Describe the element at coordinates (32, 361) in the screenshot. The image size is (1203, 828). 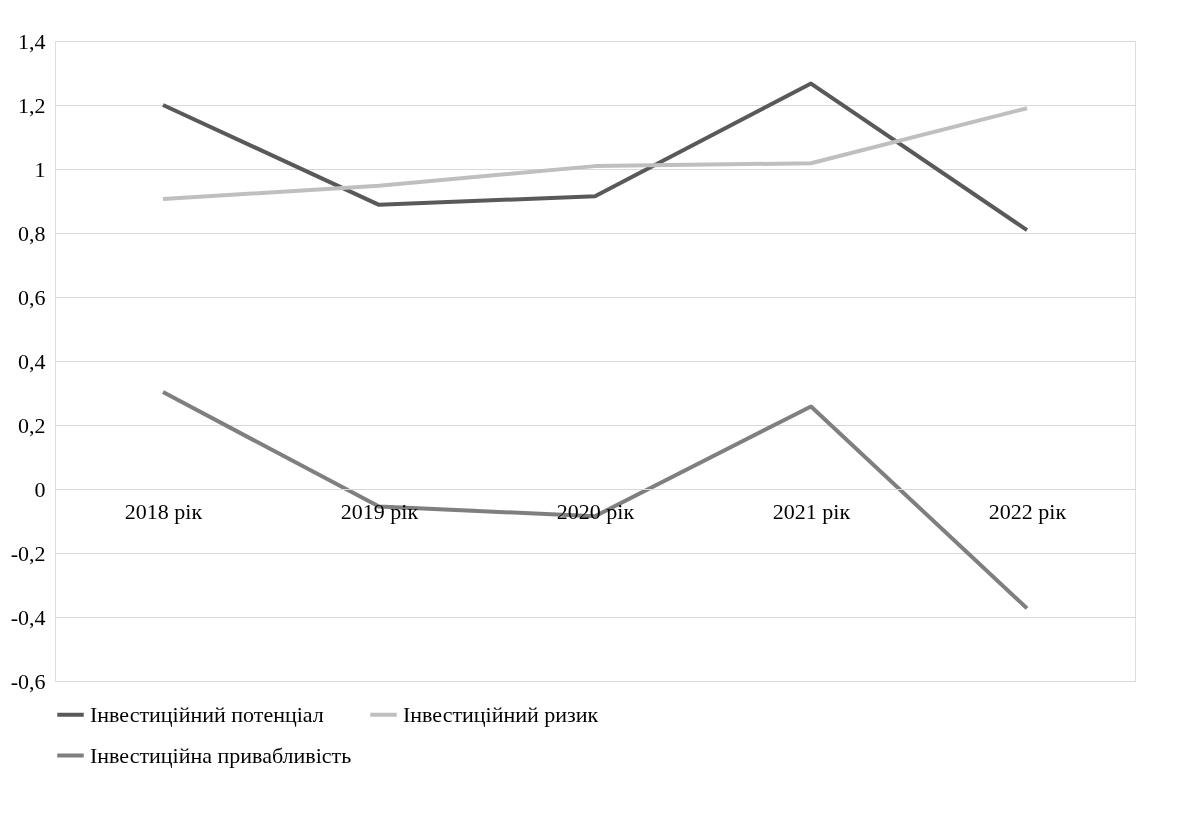
I see `y-tick-label: 0,4` at that location.